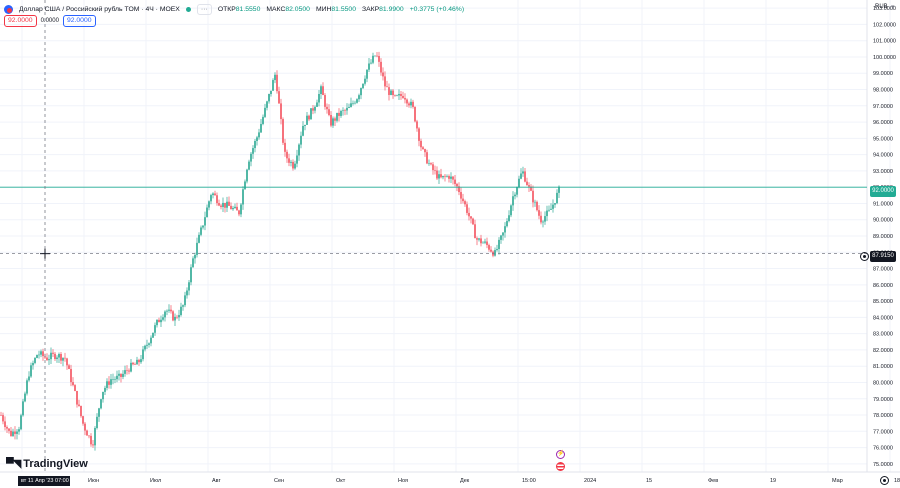 The width and height of the screenshot is (900, 488). I want to click on close-label: ЗАКР, so click(370, 9).